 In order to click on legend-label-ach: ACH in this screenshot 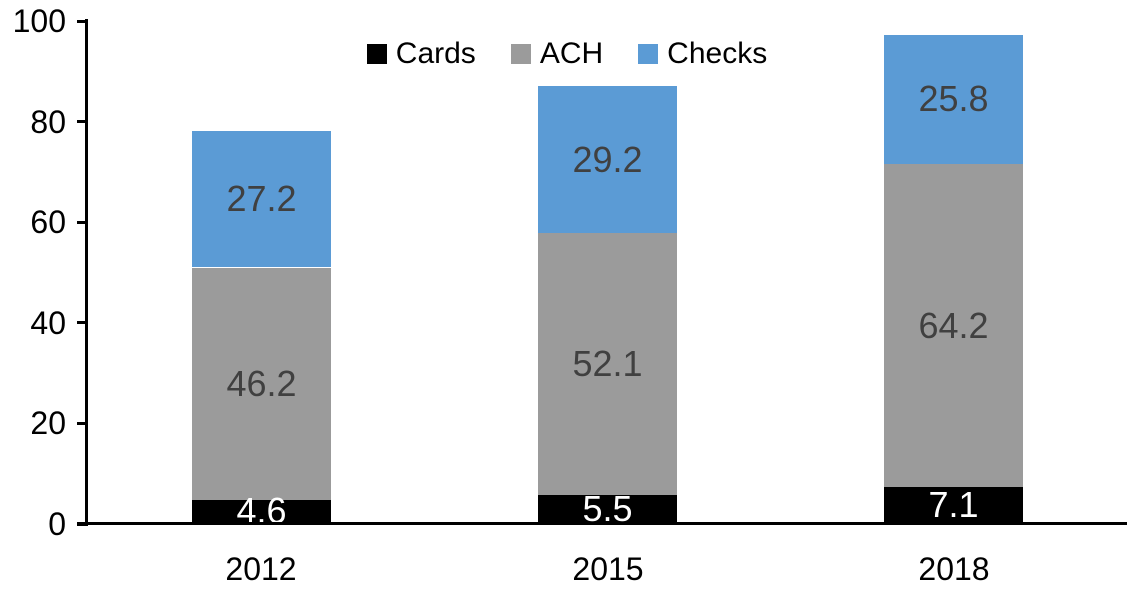, I will do `click(571, 53)`.